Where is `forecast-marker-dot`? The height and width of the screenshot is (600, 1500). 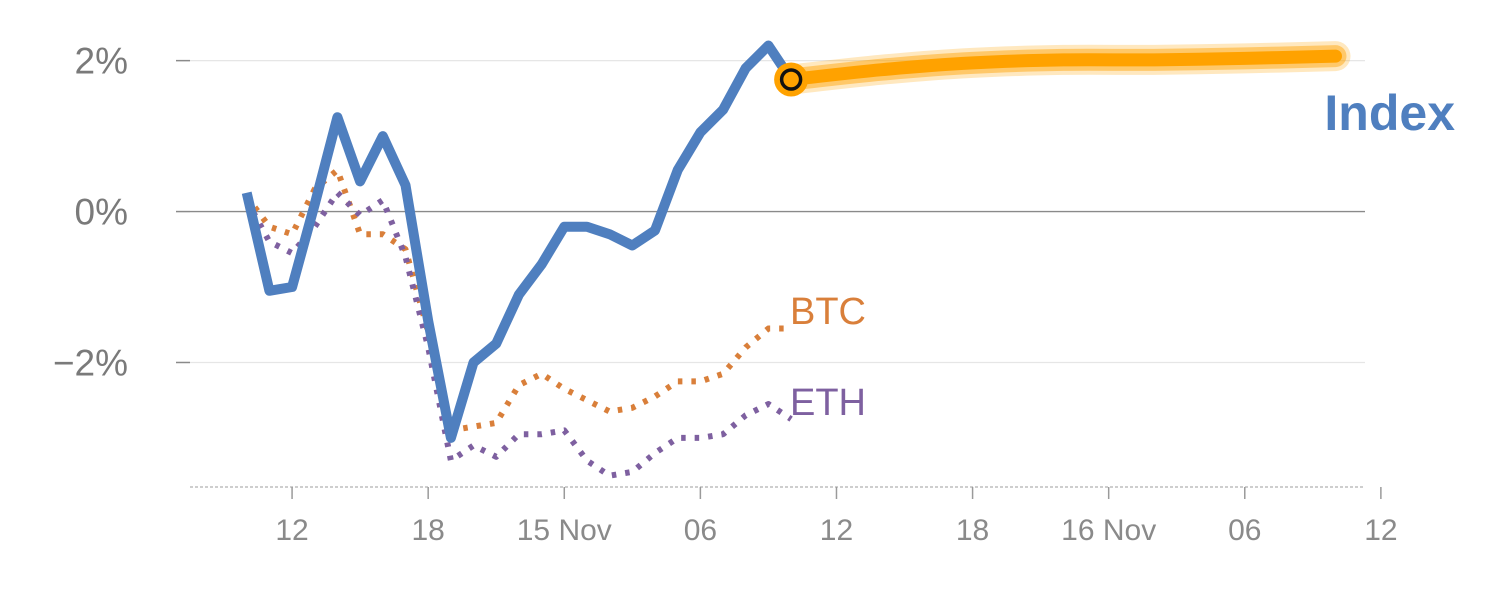
forecast-marker-dot is located at coordinates (791, 79).